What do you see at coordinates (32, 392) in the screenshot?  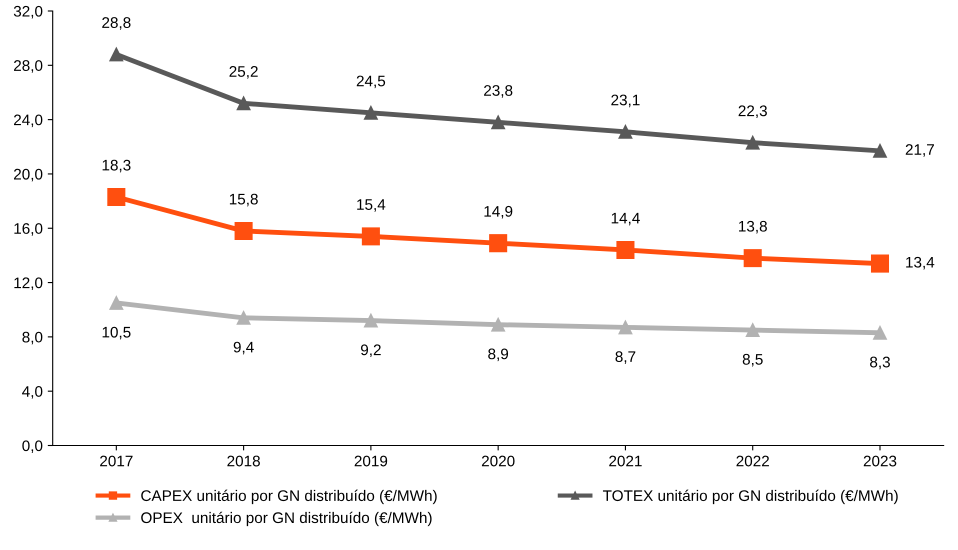 I see `y-tick-label: 4,0` at bounding box center [32, 392].